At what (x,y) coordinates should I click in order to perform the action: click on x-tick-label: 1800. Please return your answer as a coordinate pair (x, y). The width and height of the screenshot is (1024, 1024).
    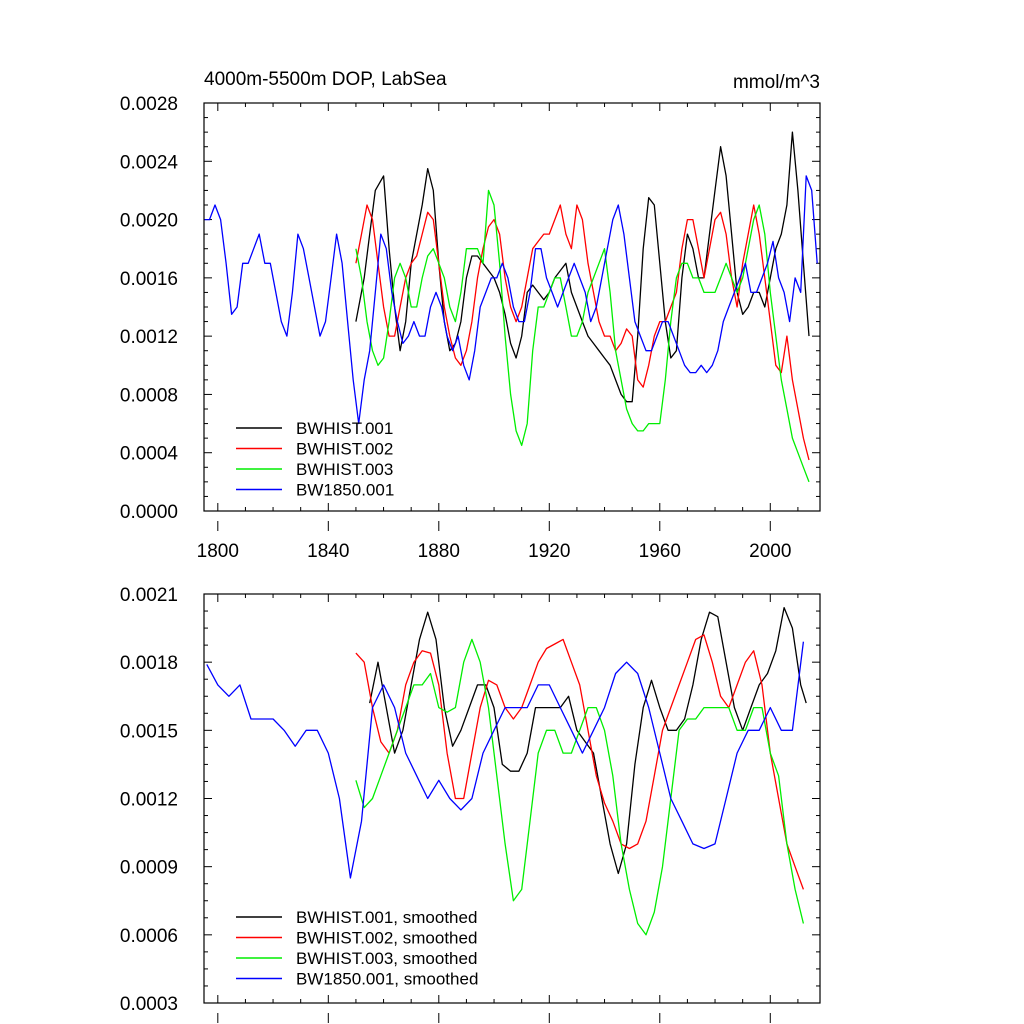
    Looking at the image, I should click on (218, 551).